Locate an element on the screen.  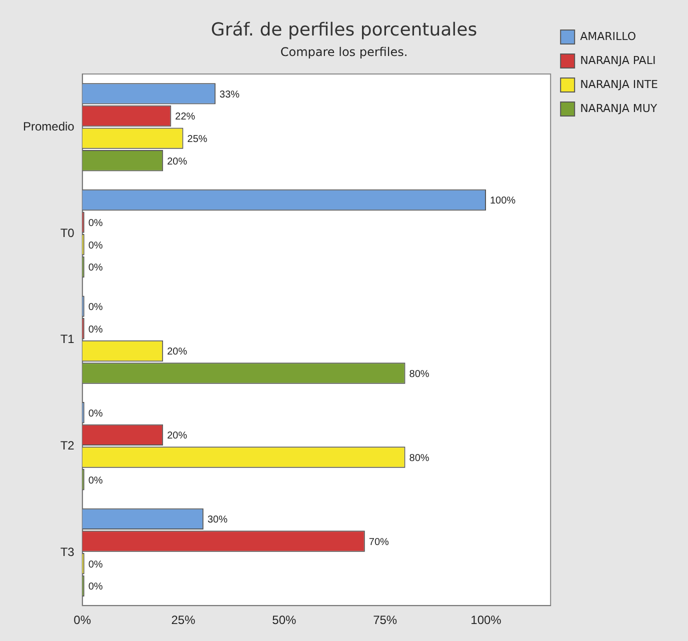
data-label: 30% is located at coordinates (217, 520).